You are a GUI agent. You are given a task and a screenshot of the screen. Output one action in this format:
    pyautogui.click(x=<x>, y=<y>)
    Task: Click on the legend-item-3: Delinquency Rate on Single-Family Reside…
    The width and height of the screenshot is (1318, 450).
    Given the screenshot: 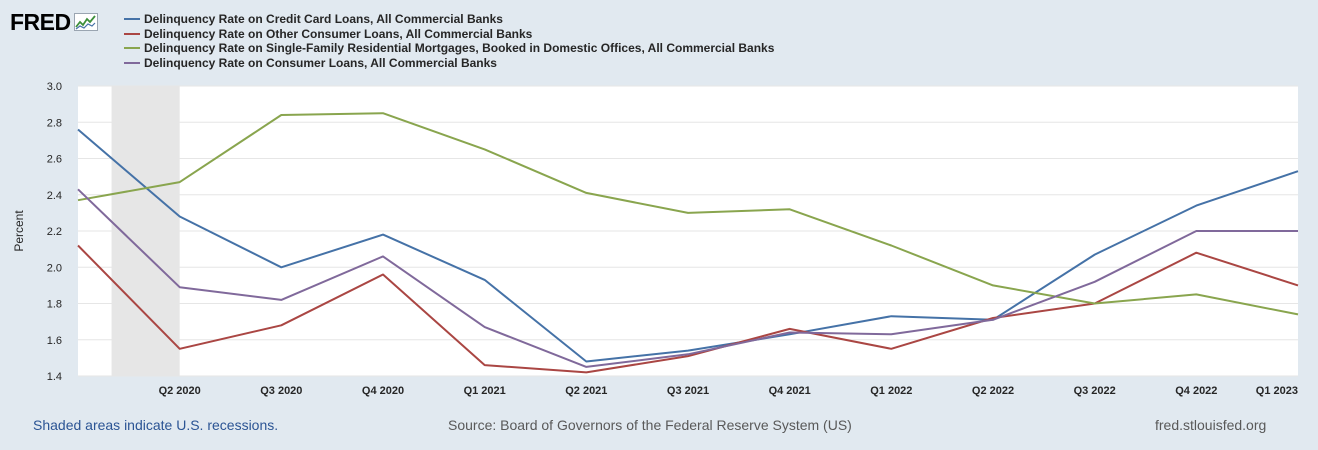 What is the action you would take?
    pyautogui.click(x=449, y=48)
    